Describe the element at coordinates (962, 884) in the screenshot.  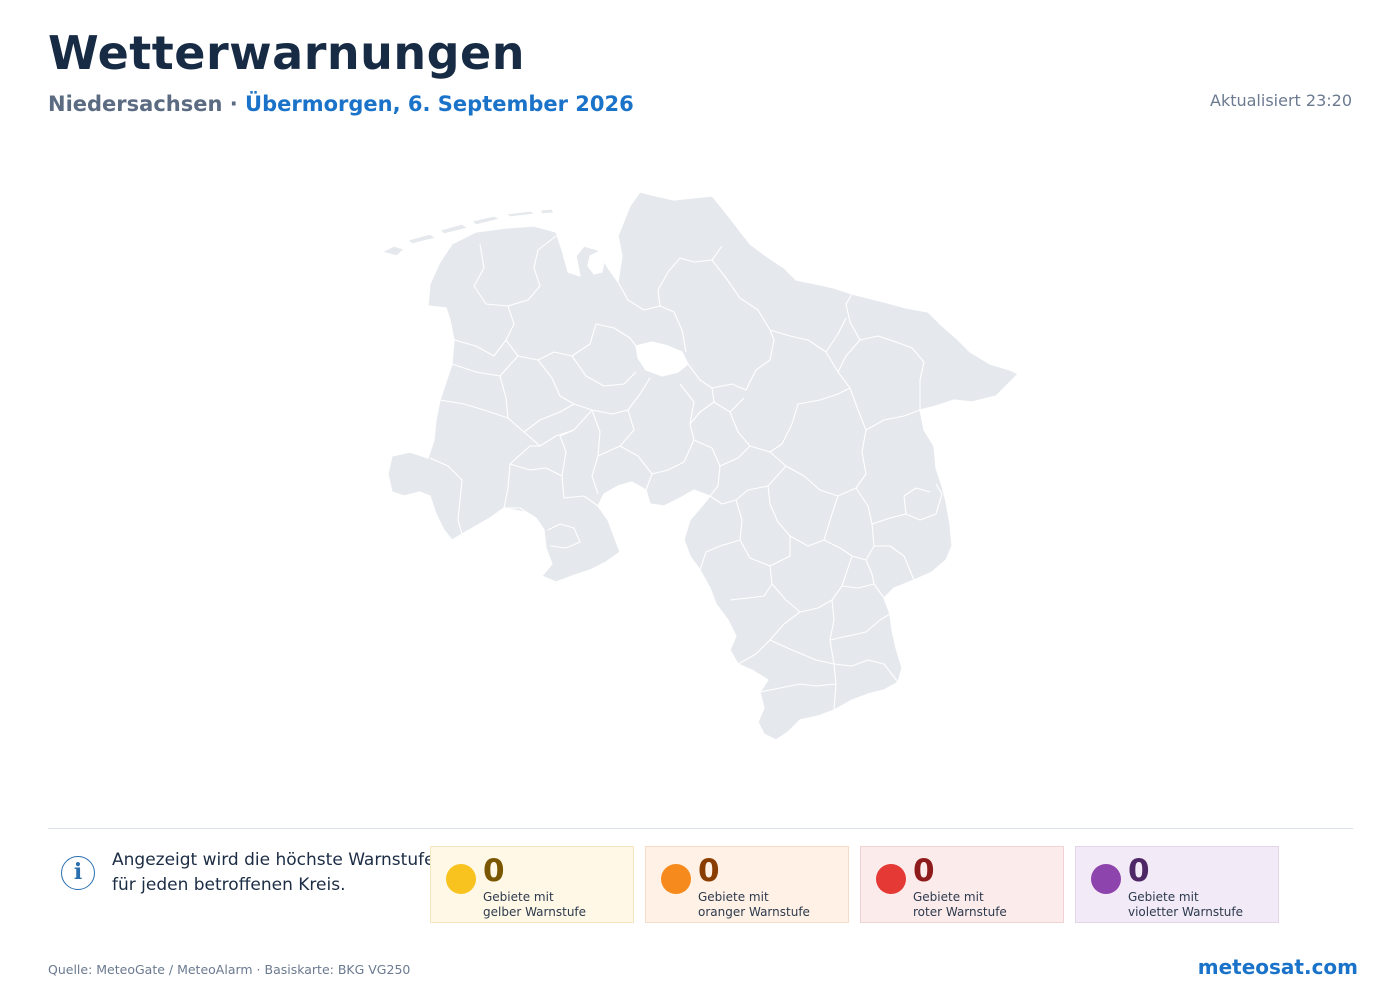
I see `summary-card-red: 0 Gebiete mit roter Warnstufe` at that location.